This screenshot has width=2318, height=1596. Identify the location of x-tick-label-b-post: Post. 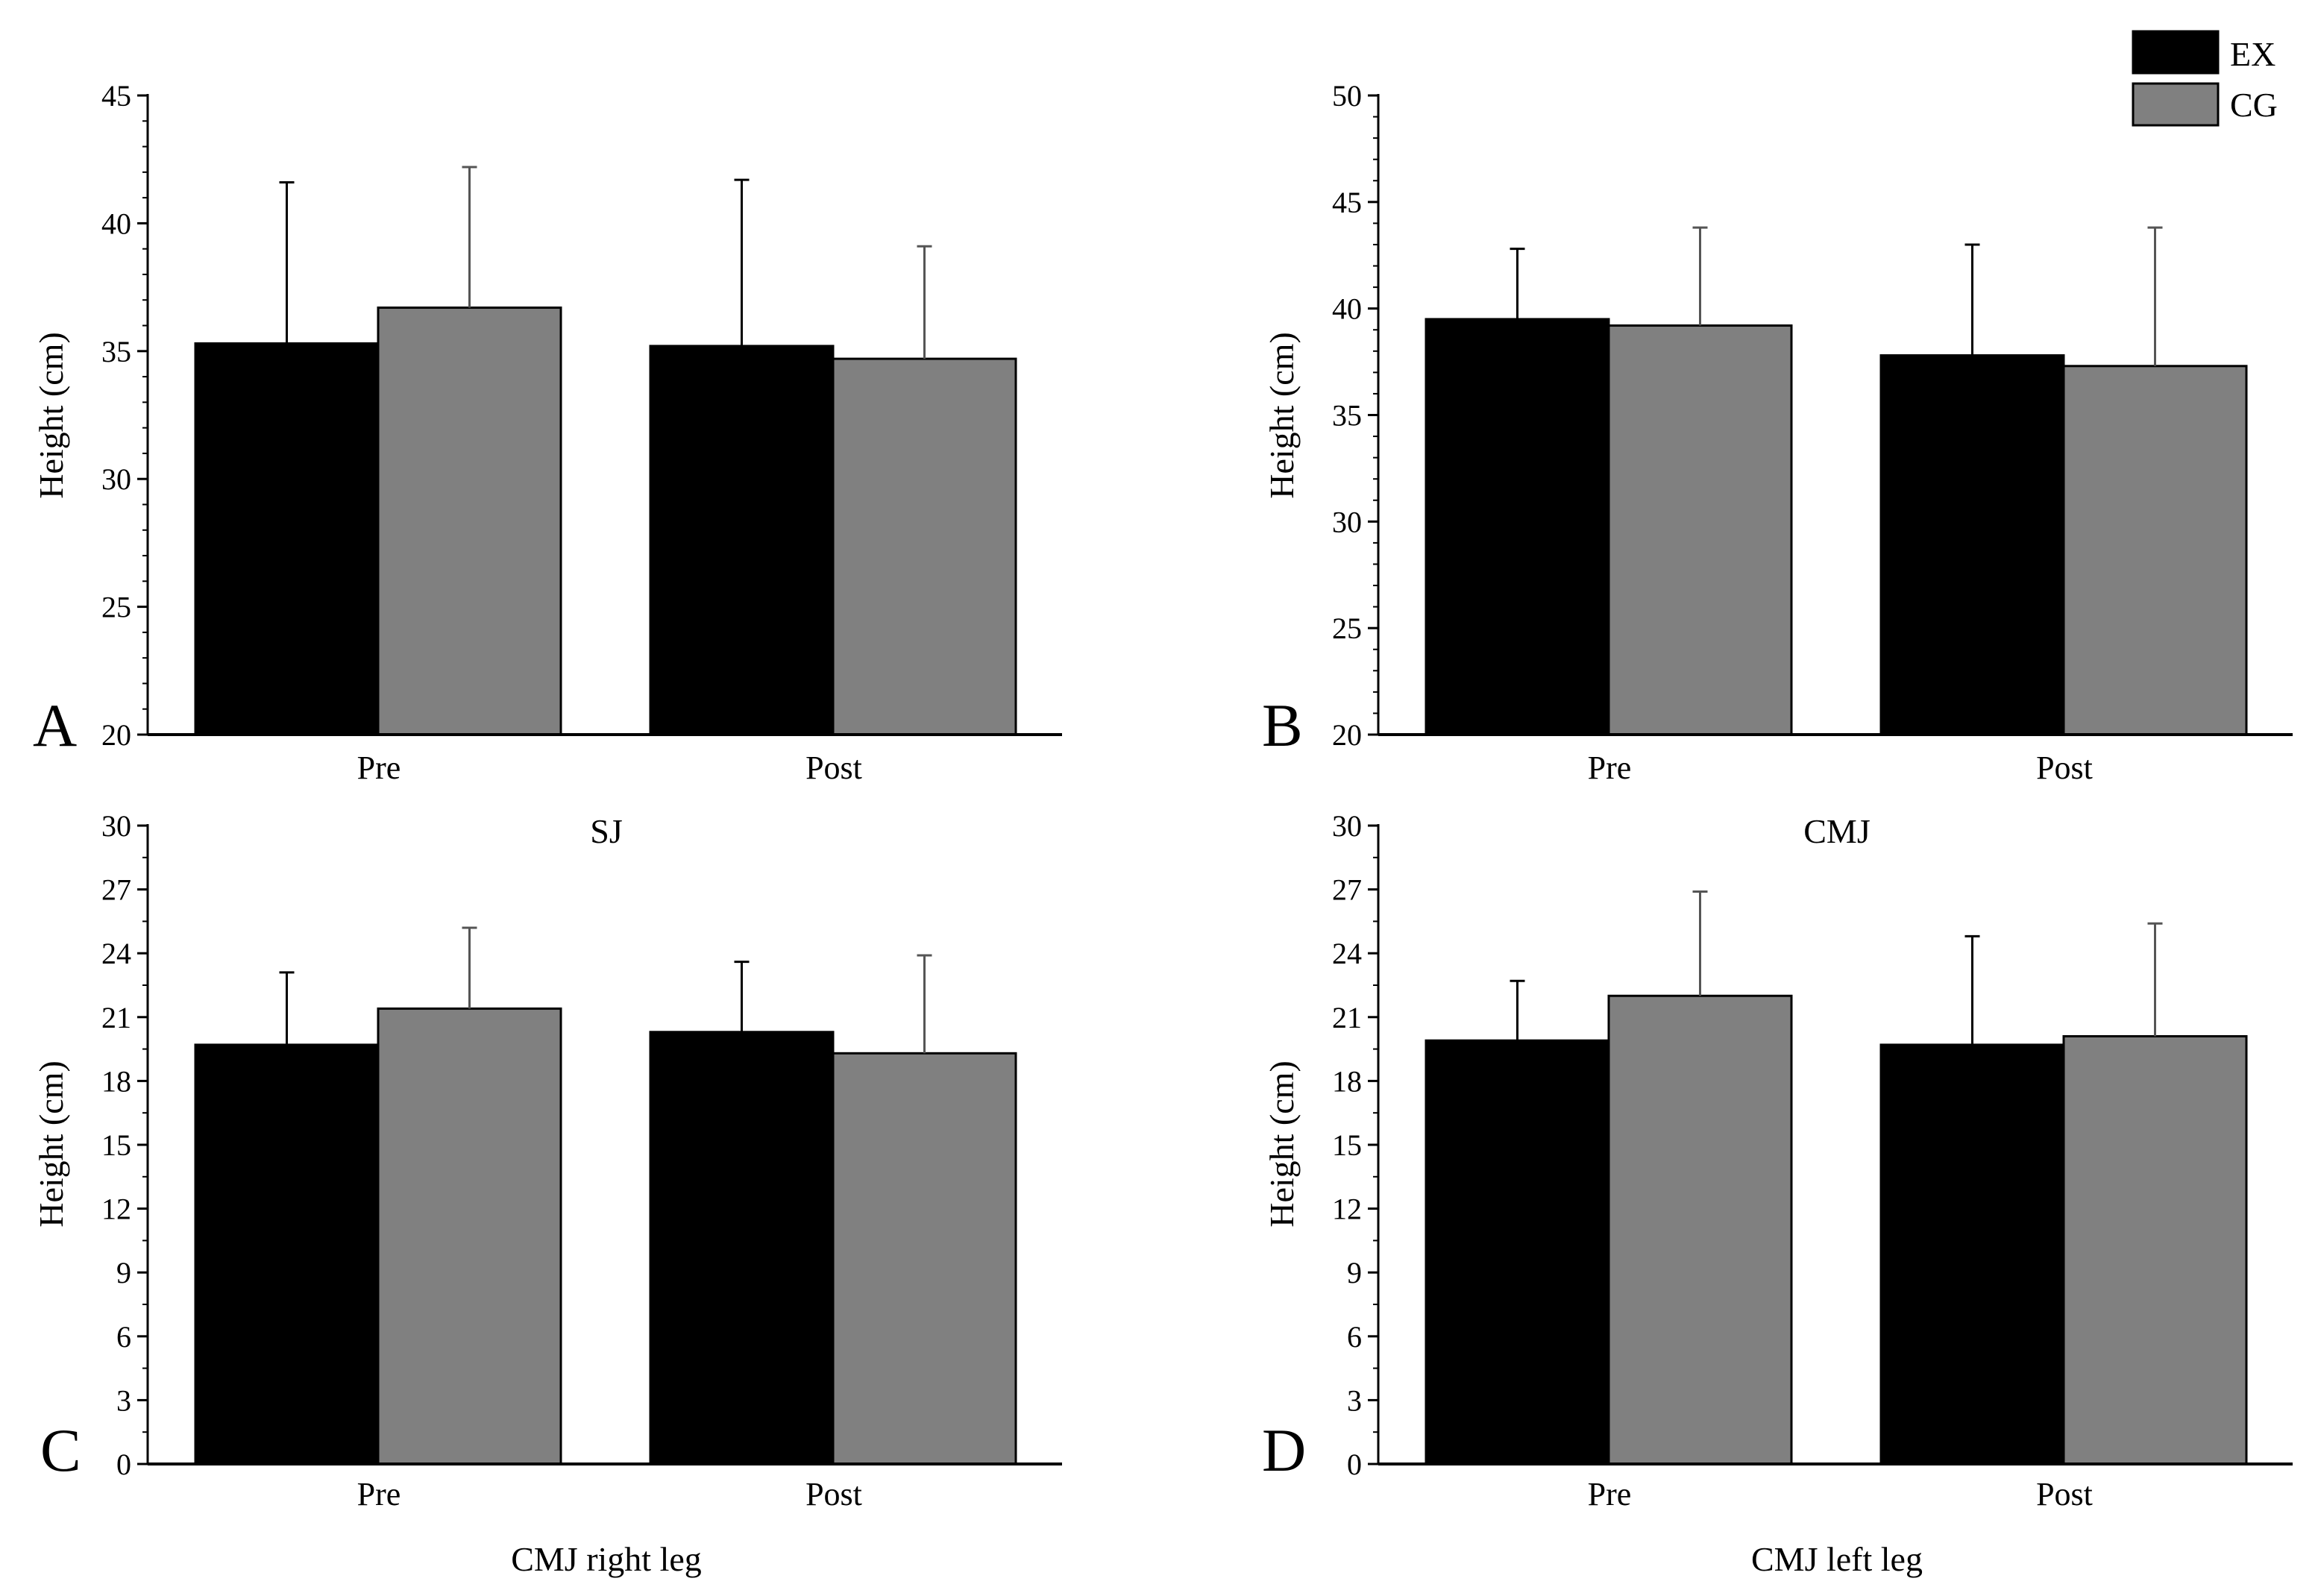
(2064, 768).